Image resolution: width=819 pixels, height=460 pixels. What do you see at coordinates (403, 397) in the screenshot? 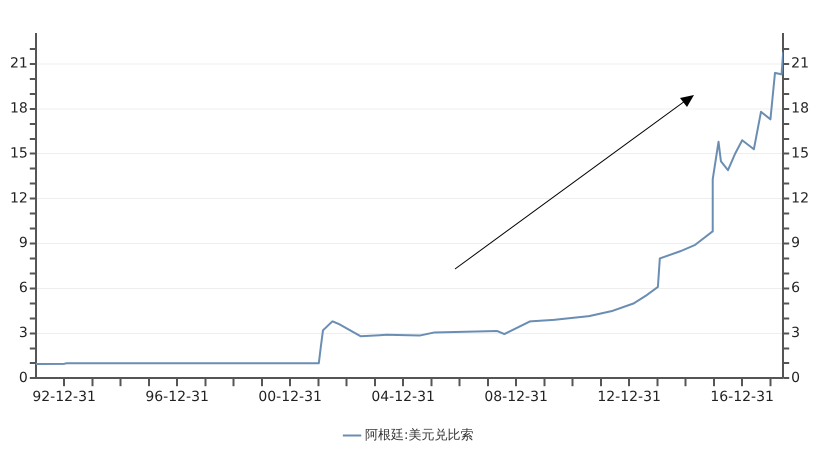
I see `x-tick-label: 04-12-31` at bounding box center [403, 397].